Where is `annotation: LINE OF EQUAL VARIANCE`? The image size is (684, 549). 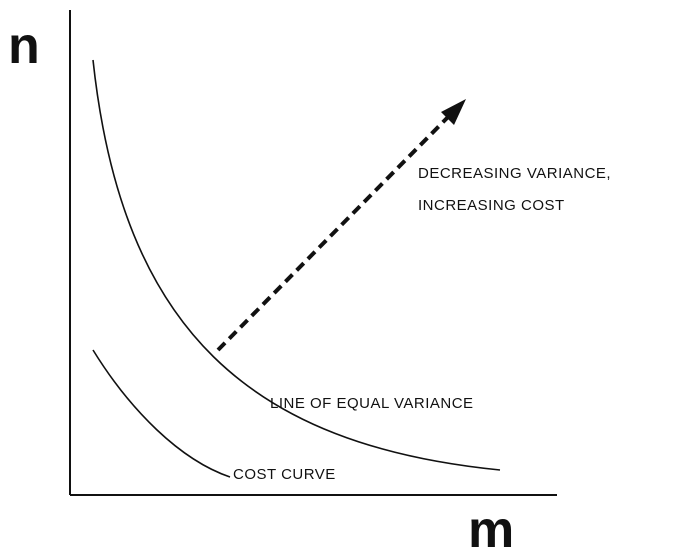 annotation: LINE OF EQUAL VARIANCE is located at coordinates (372, 403).